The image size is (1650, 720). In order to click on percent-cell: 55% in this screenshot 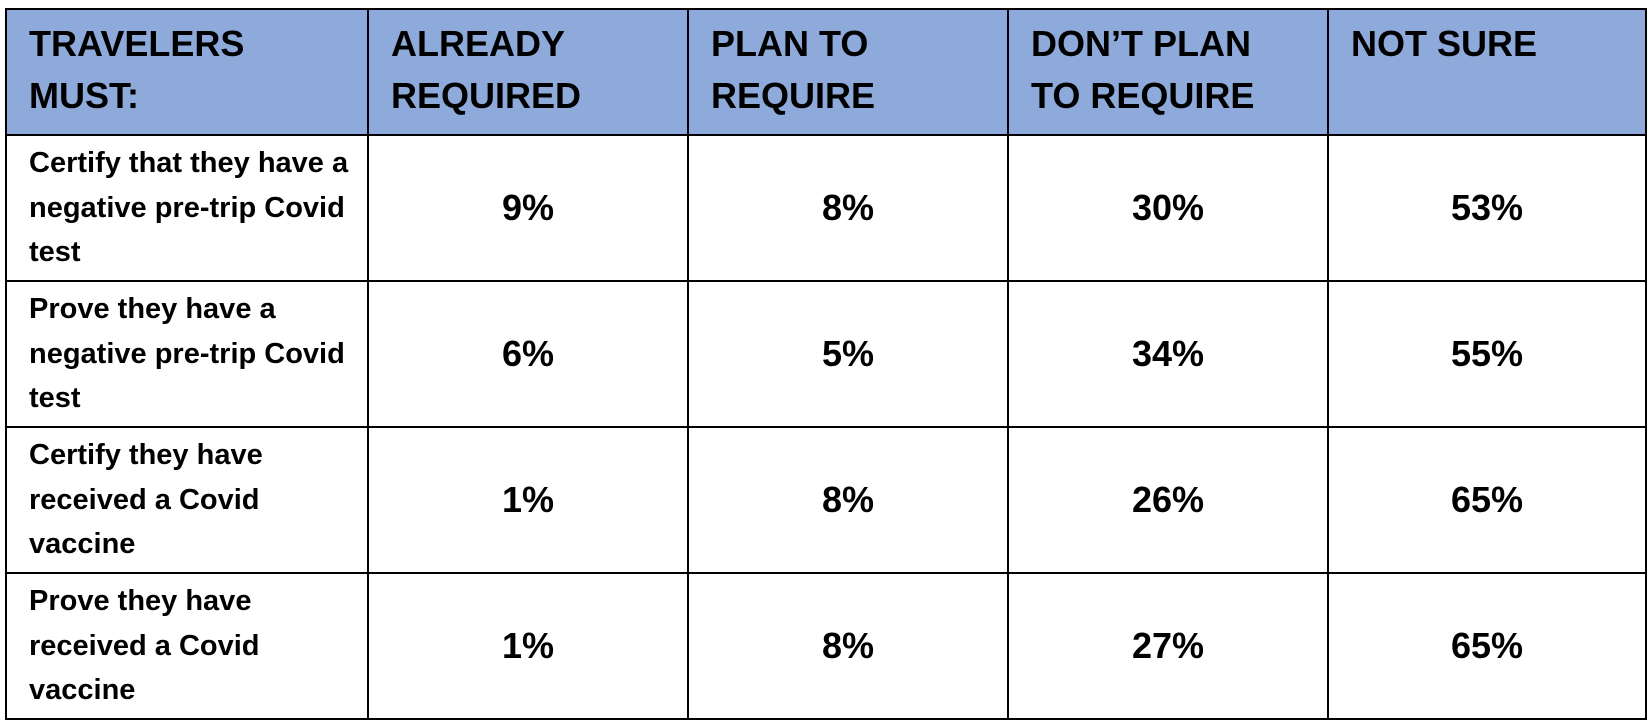, I will do `click(1487, 354)`.